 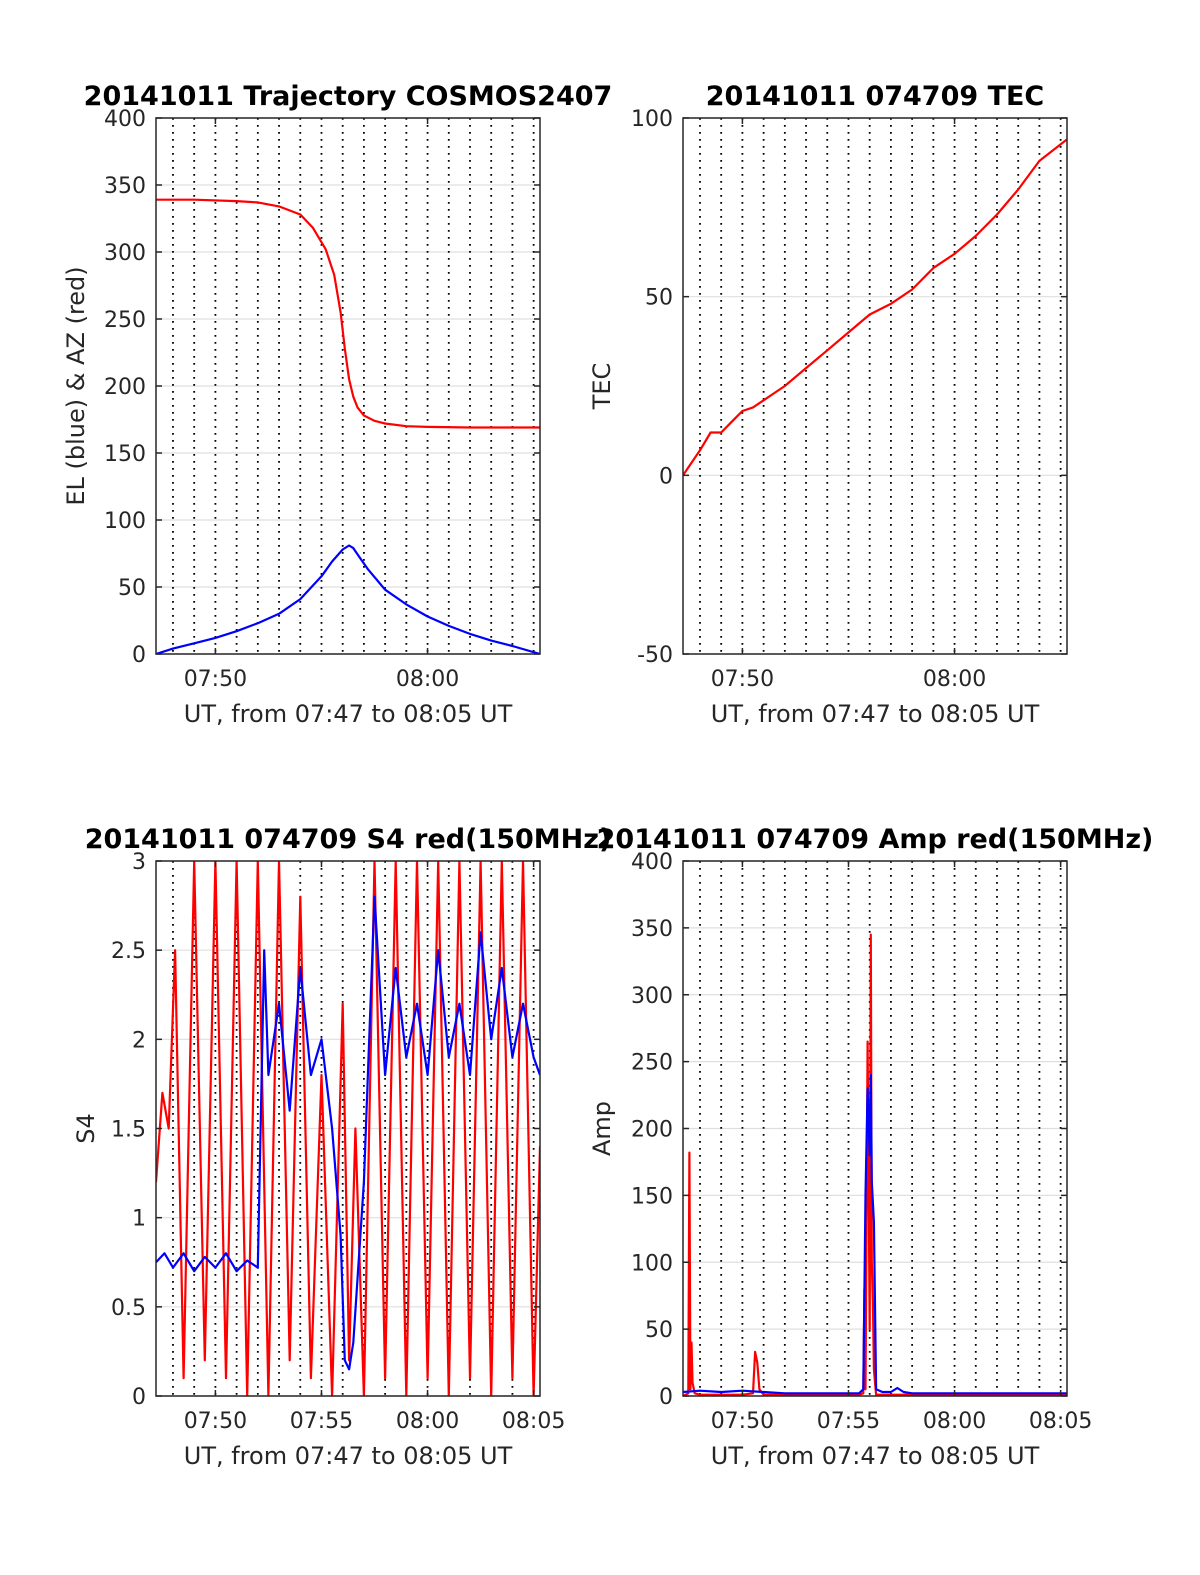 I want to click on s4-ytick-label: 2.5, so click(x=128, y=951).